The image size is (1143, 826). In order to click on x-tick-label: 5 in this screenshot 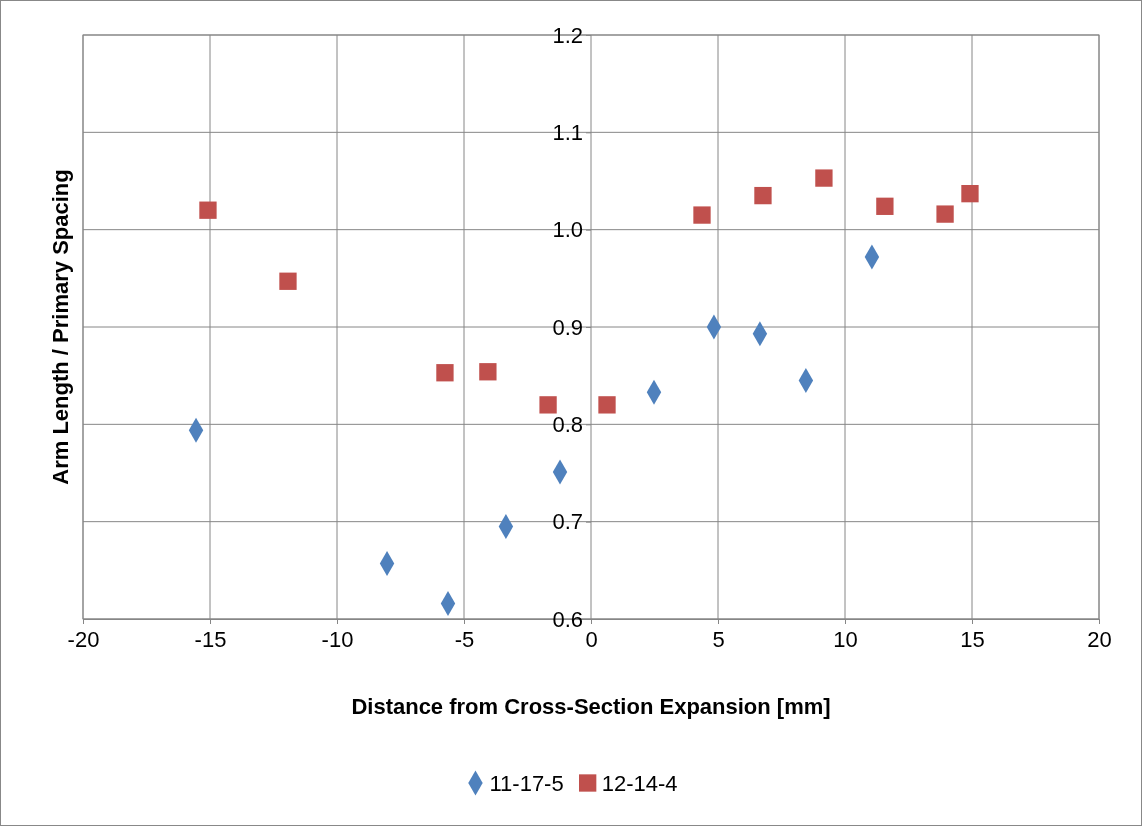, I will do `click(718, 639)`.